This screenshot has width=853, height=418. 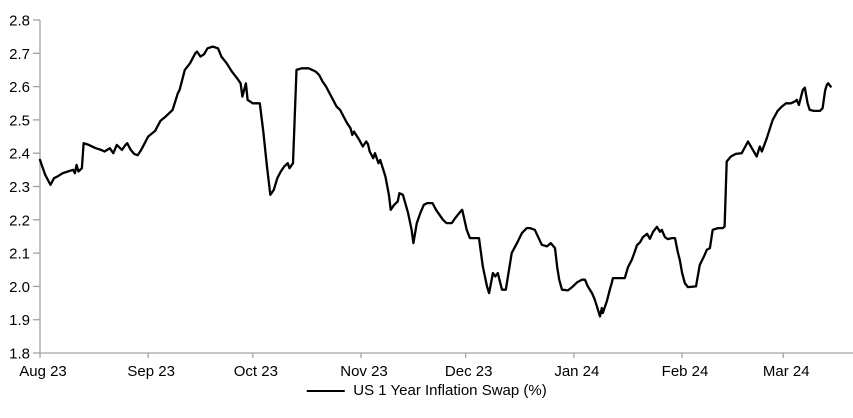 What do you see at coordinates (469, 371) in the screenshot?
I see `x-tick-label: Dec 23` at bounding box center [469, 371].